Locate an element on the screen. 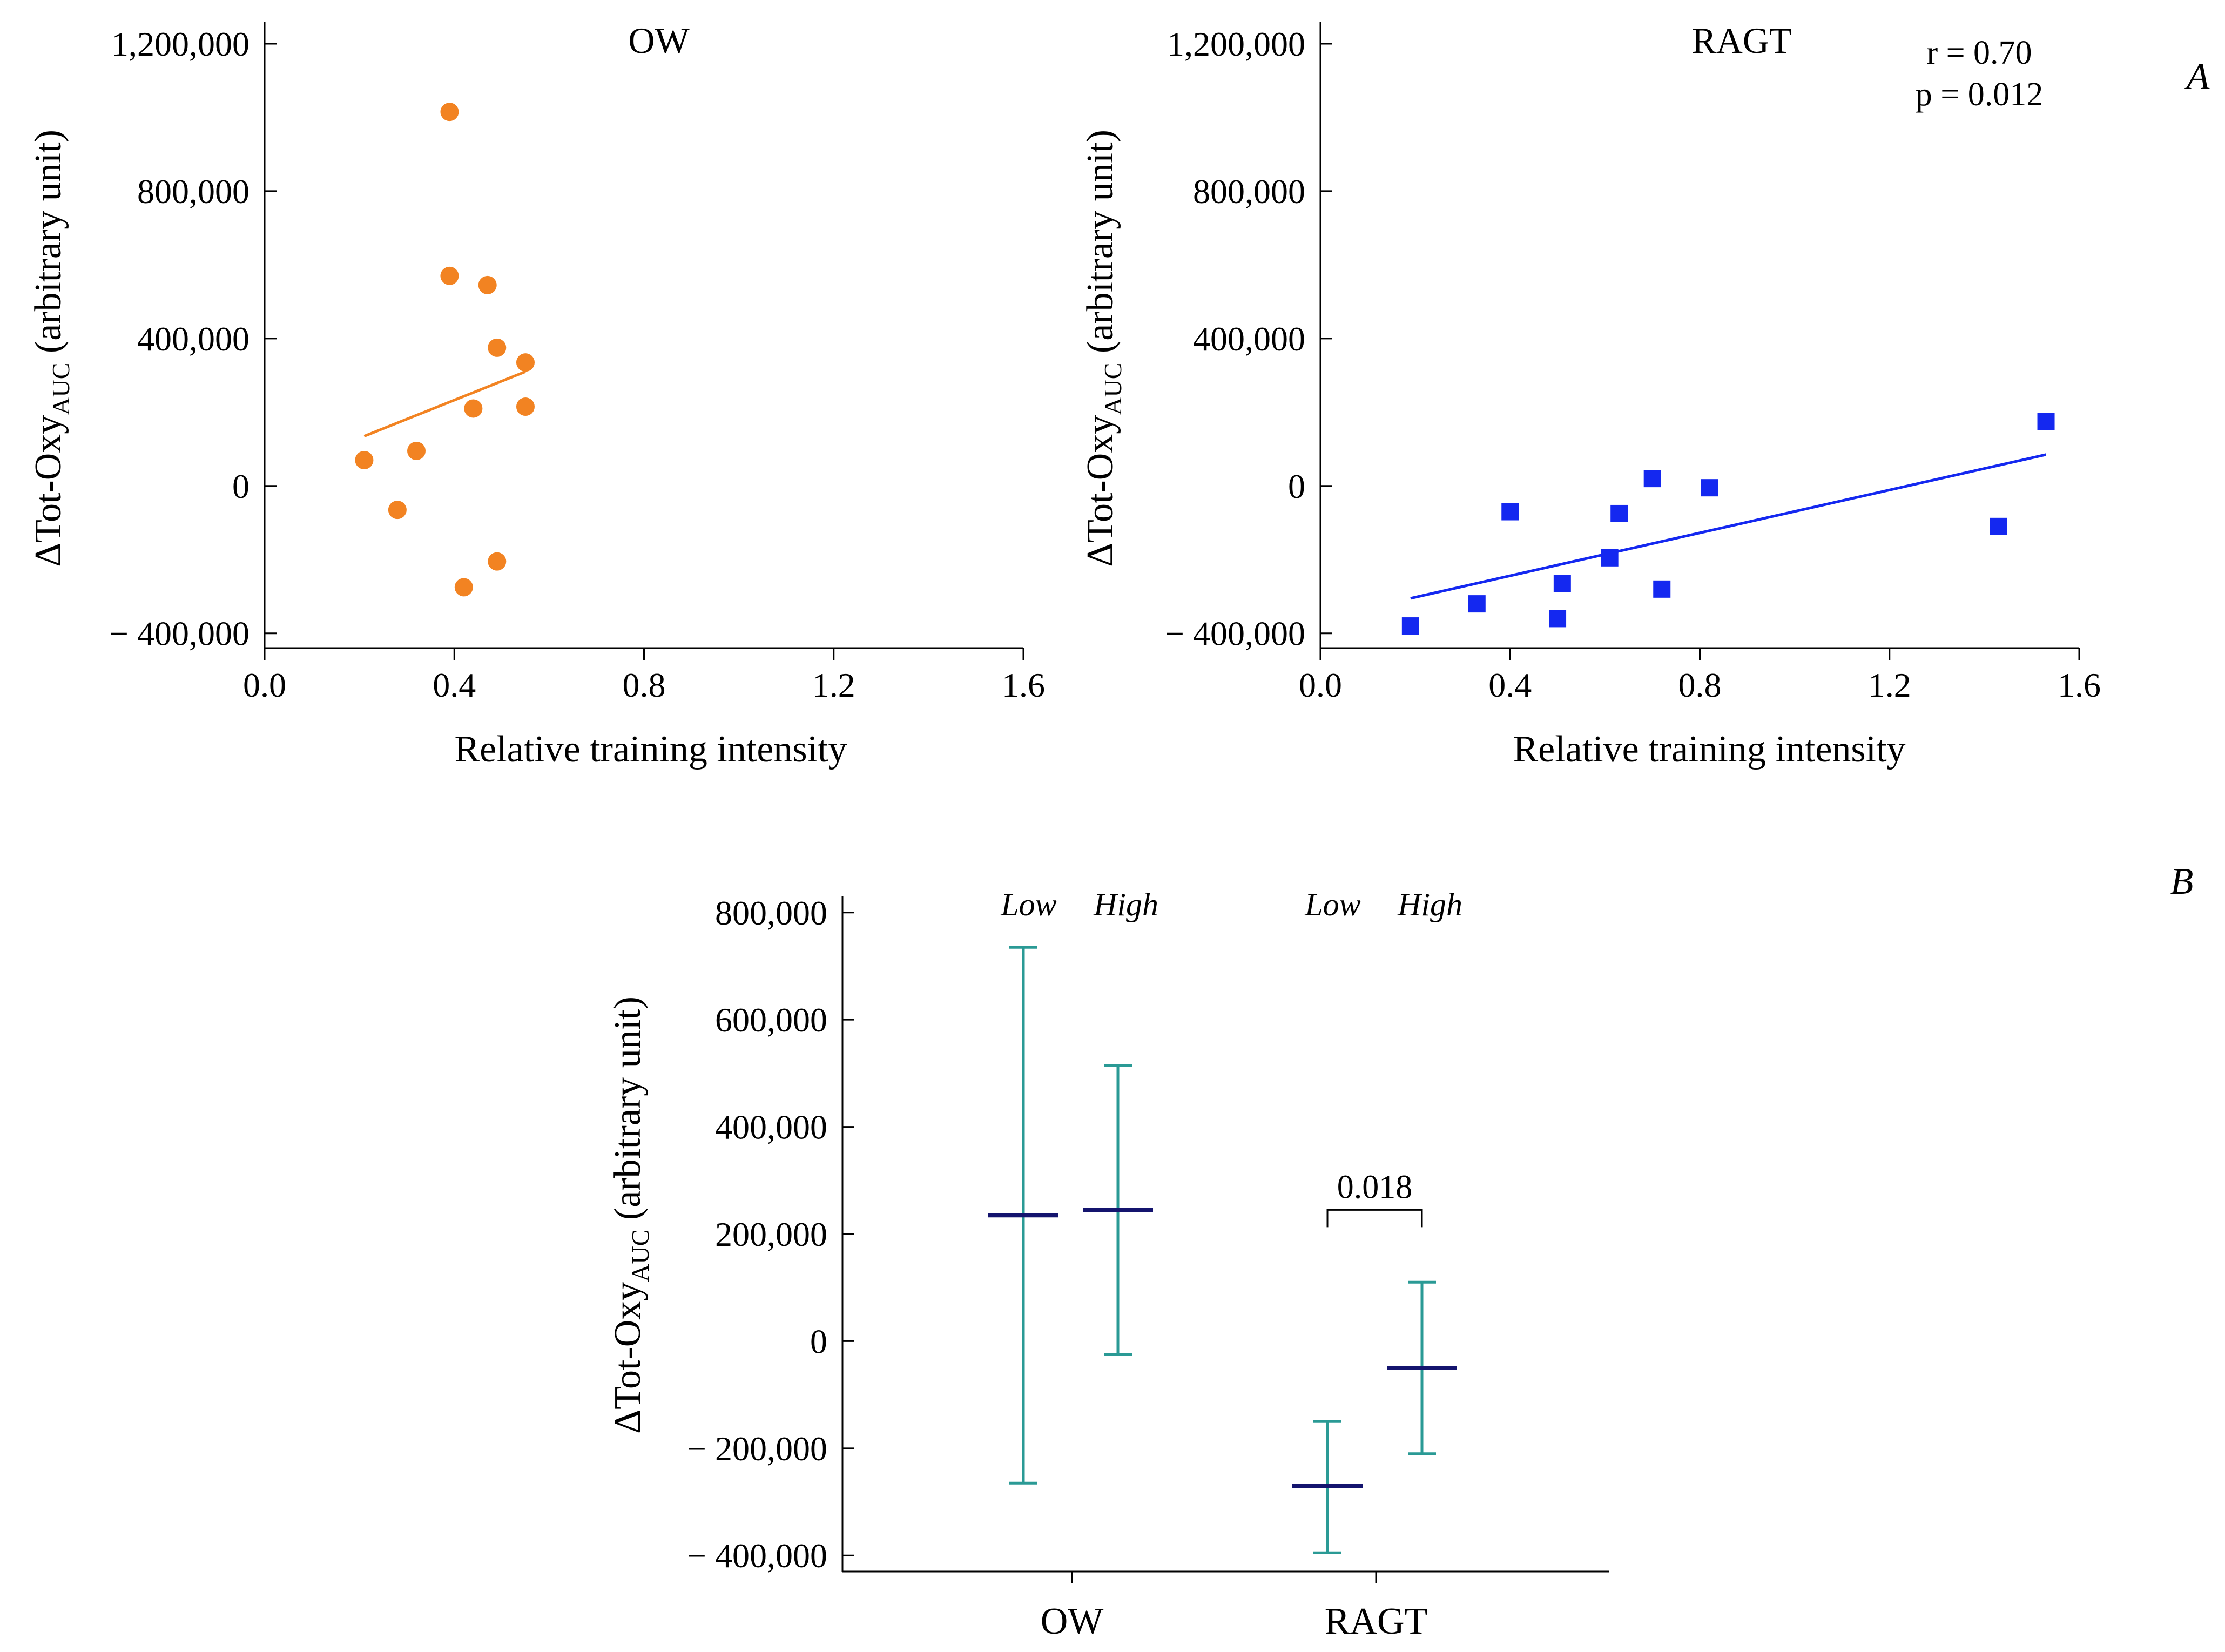 The width and height of the screenshot is (2225, 1652). b-group-label: RAGT is located at coordinates (1376, 1621).